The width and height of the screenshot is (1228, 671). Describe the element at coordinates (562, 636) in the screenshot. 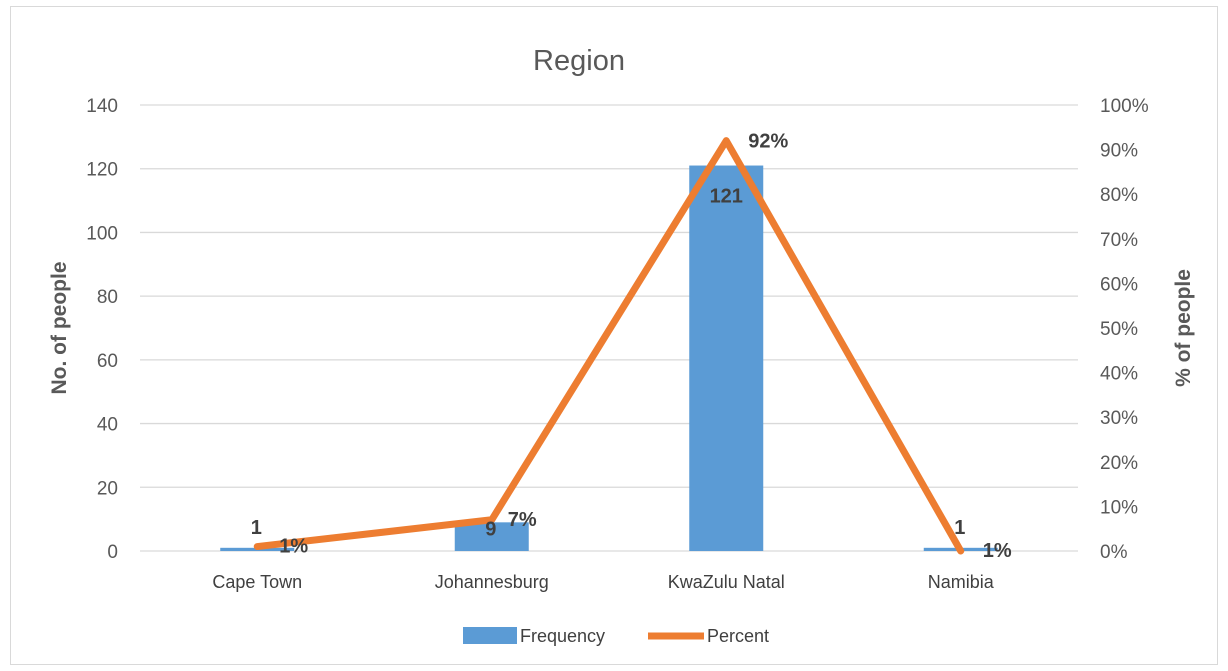

I see `legend-label-frequency: Frequency` at that location.